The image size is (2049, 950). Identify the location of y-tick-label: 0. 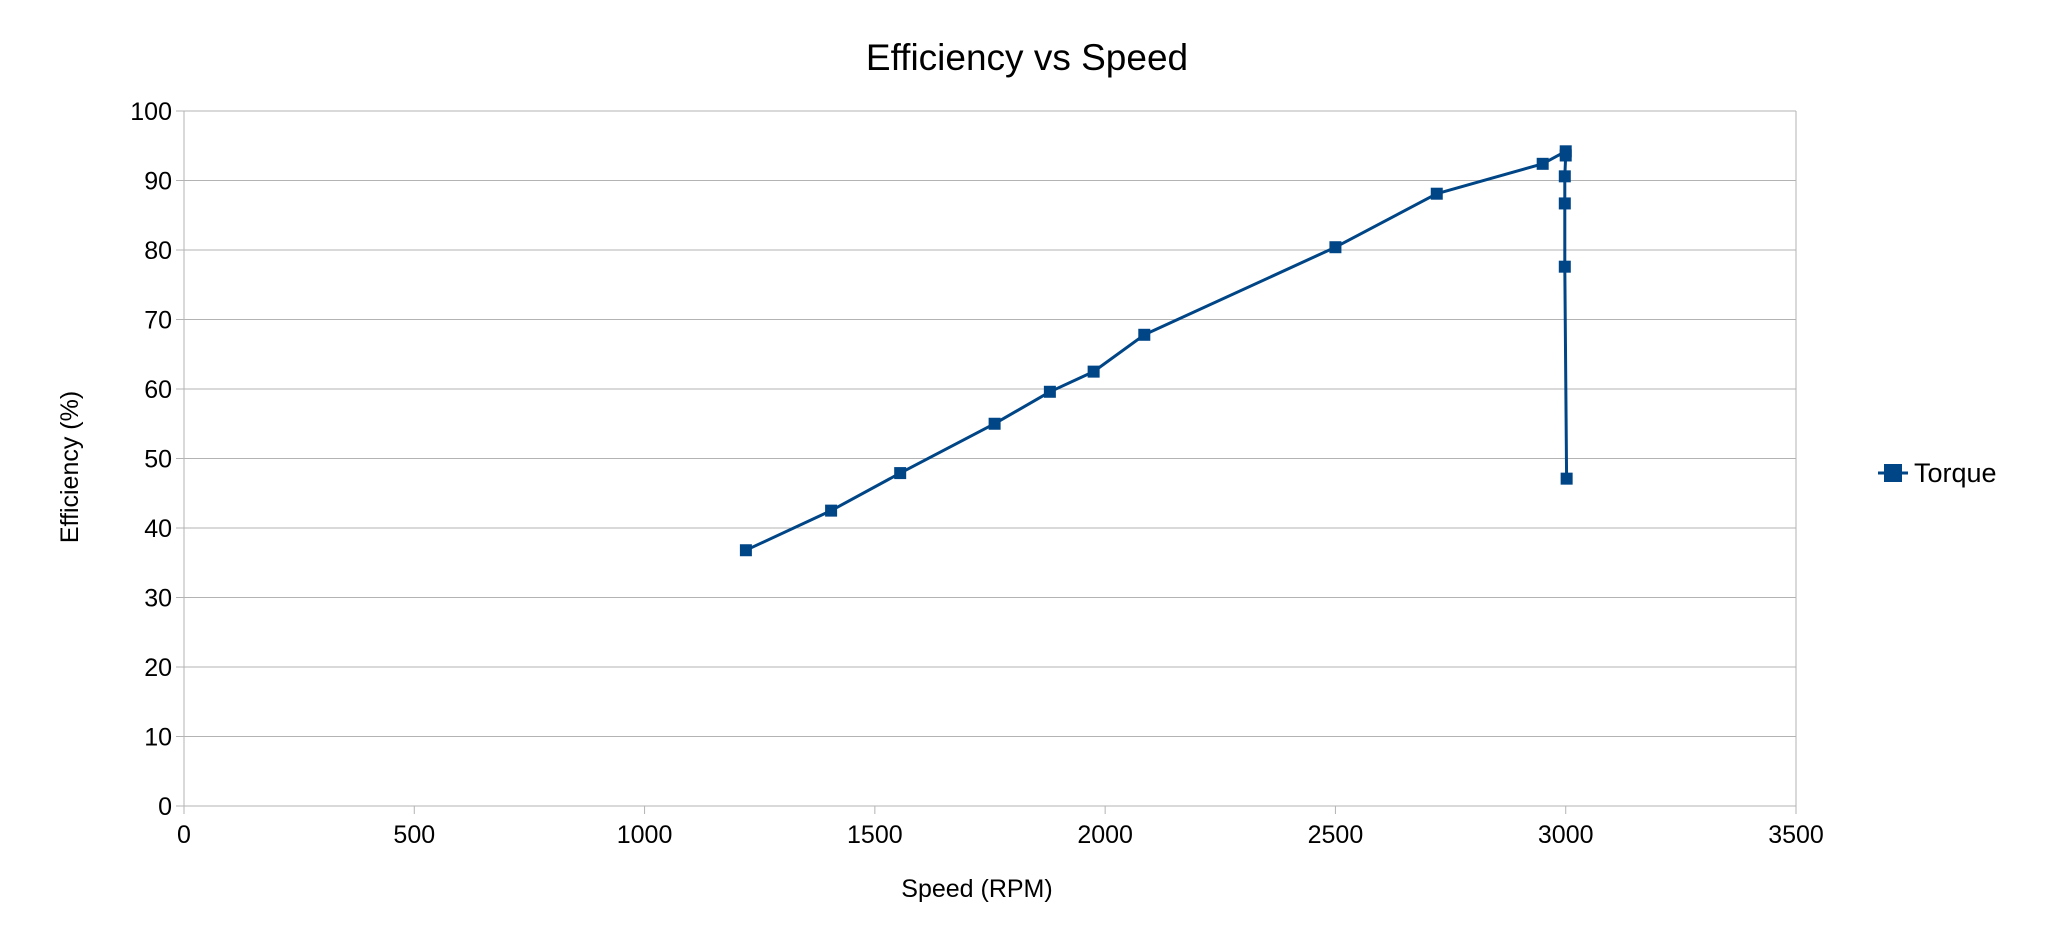
(165, 807).